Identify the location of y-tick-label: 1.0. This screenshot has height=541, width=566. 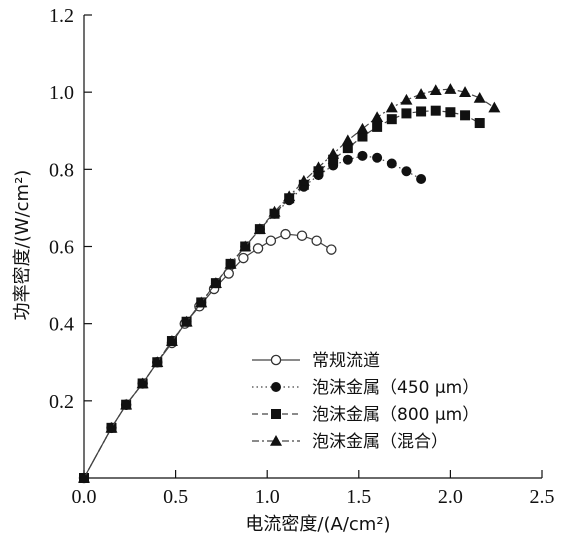
(61, 93).